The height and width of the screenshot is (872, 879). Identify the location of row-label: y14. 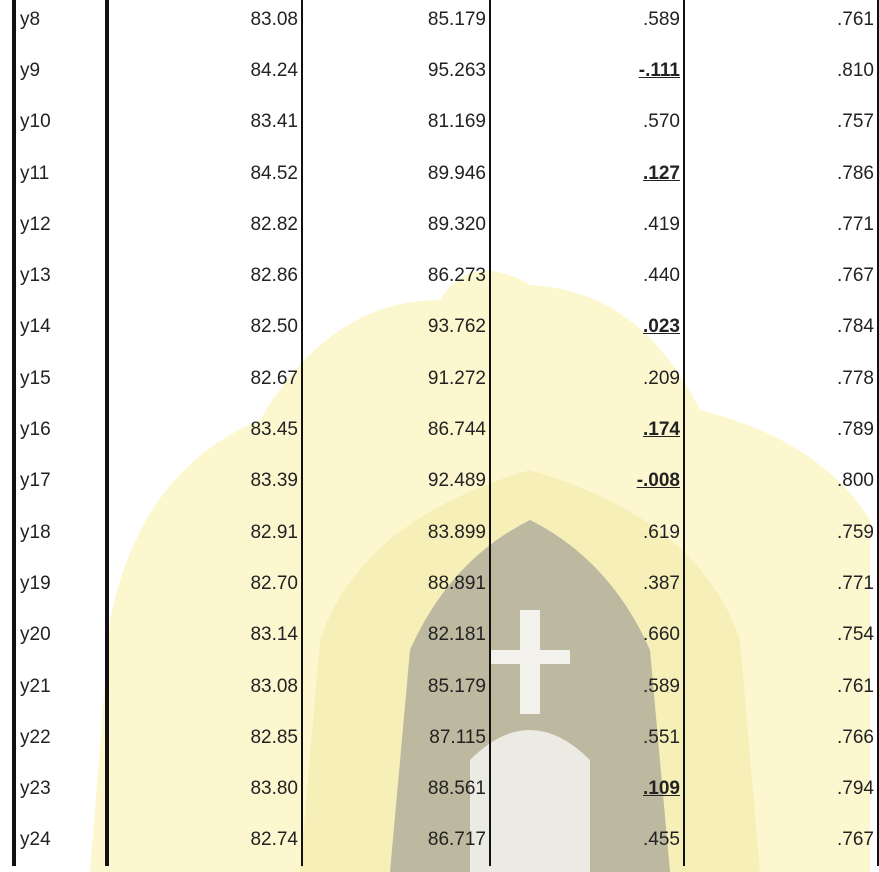
(60, 327).